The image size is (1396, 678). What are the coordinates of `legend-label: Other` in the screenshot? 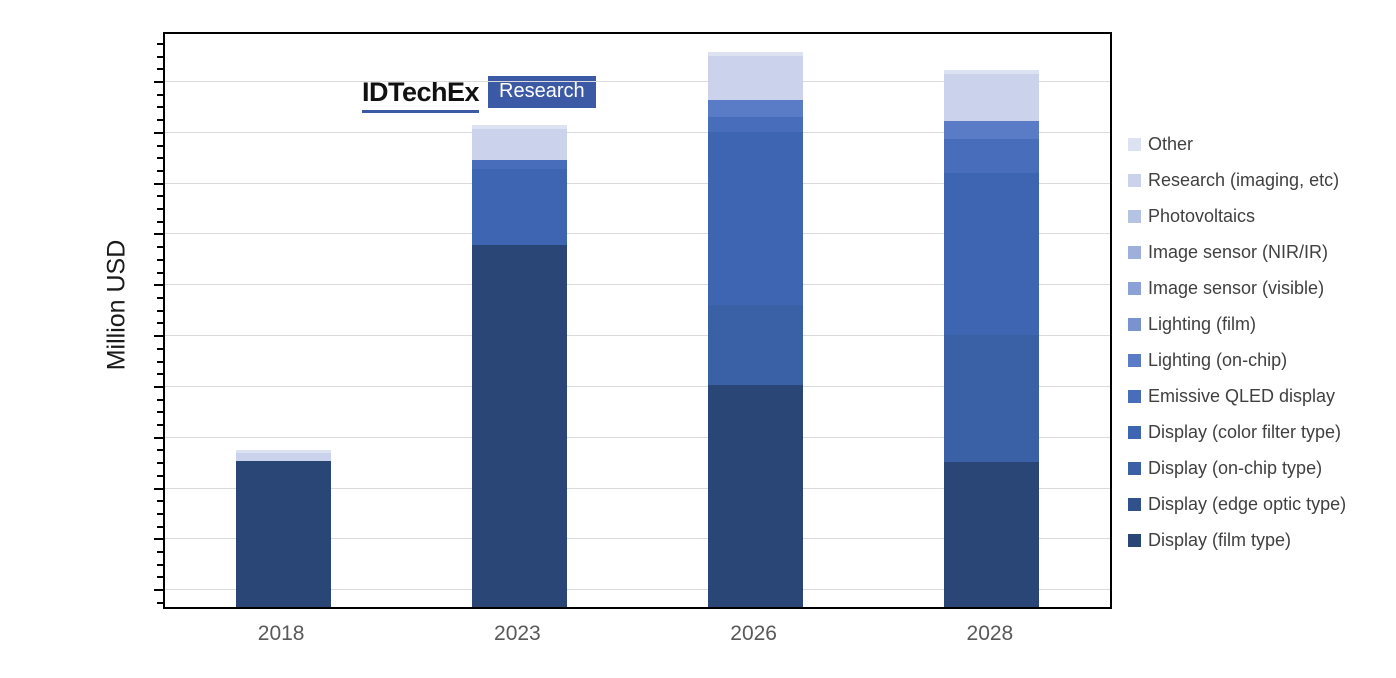 It's located at (1171, 143).